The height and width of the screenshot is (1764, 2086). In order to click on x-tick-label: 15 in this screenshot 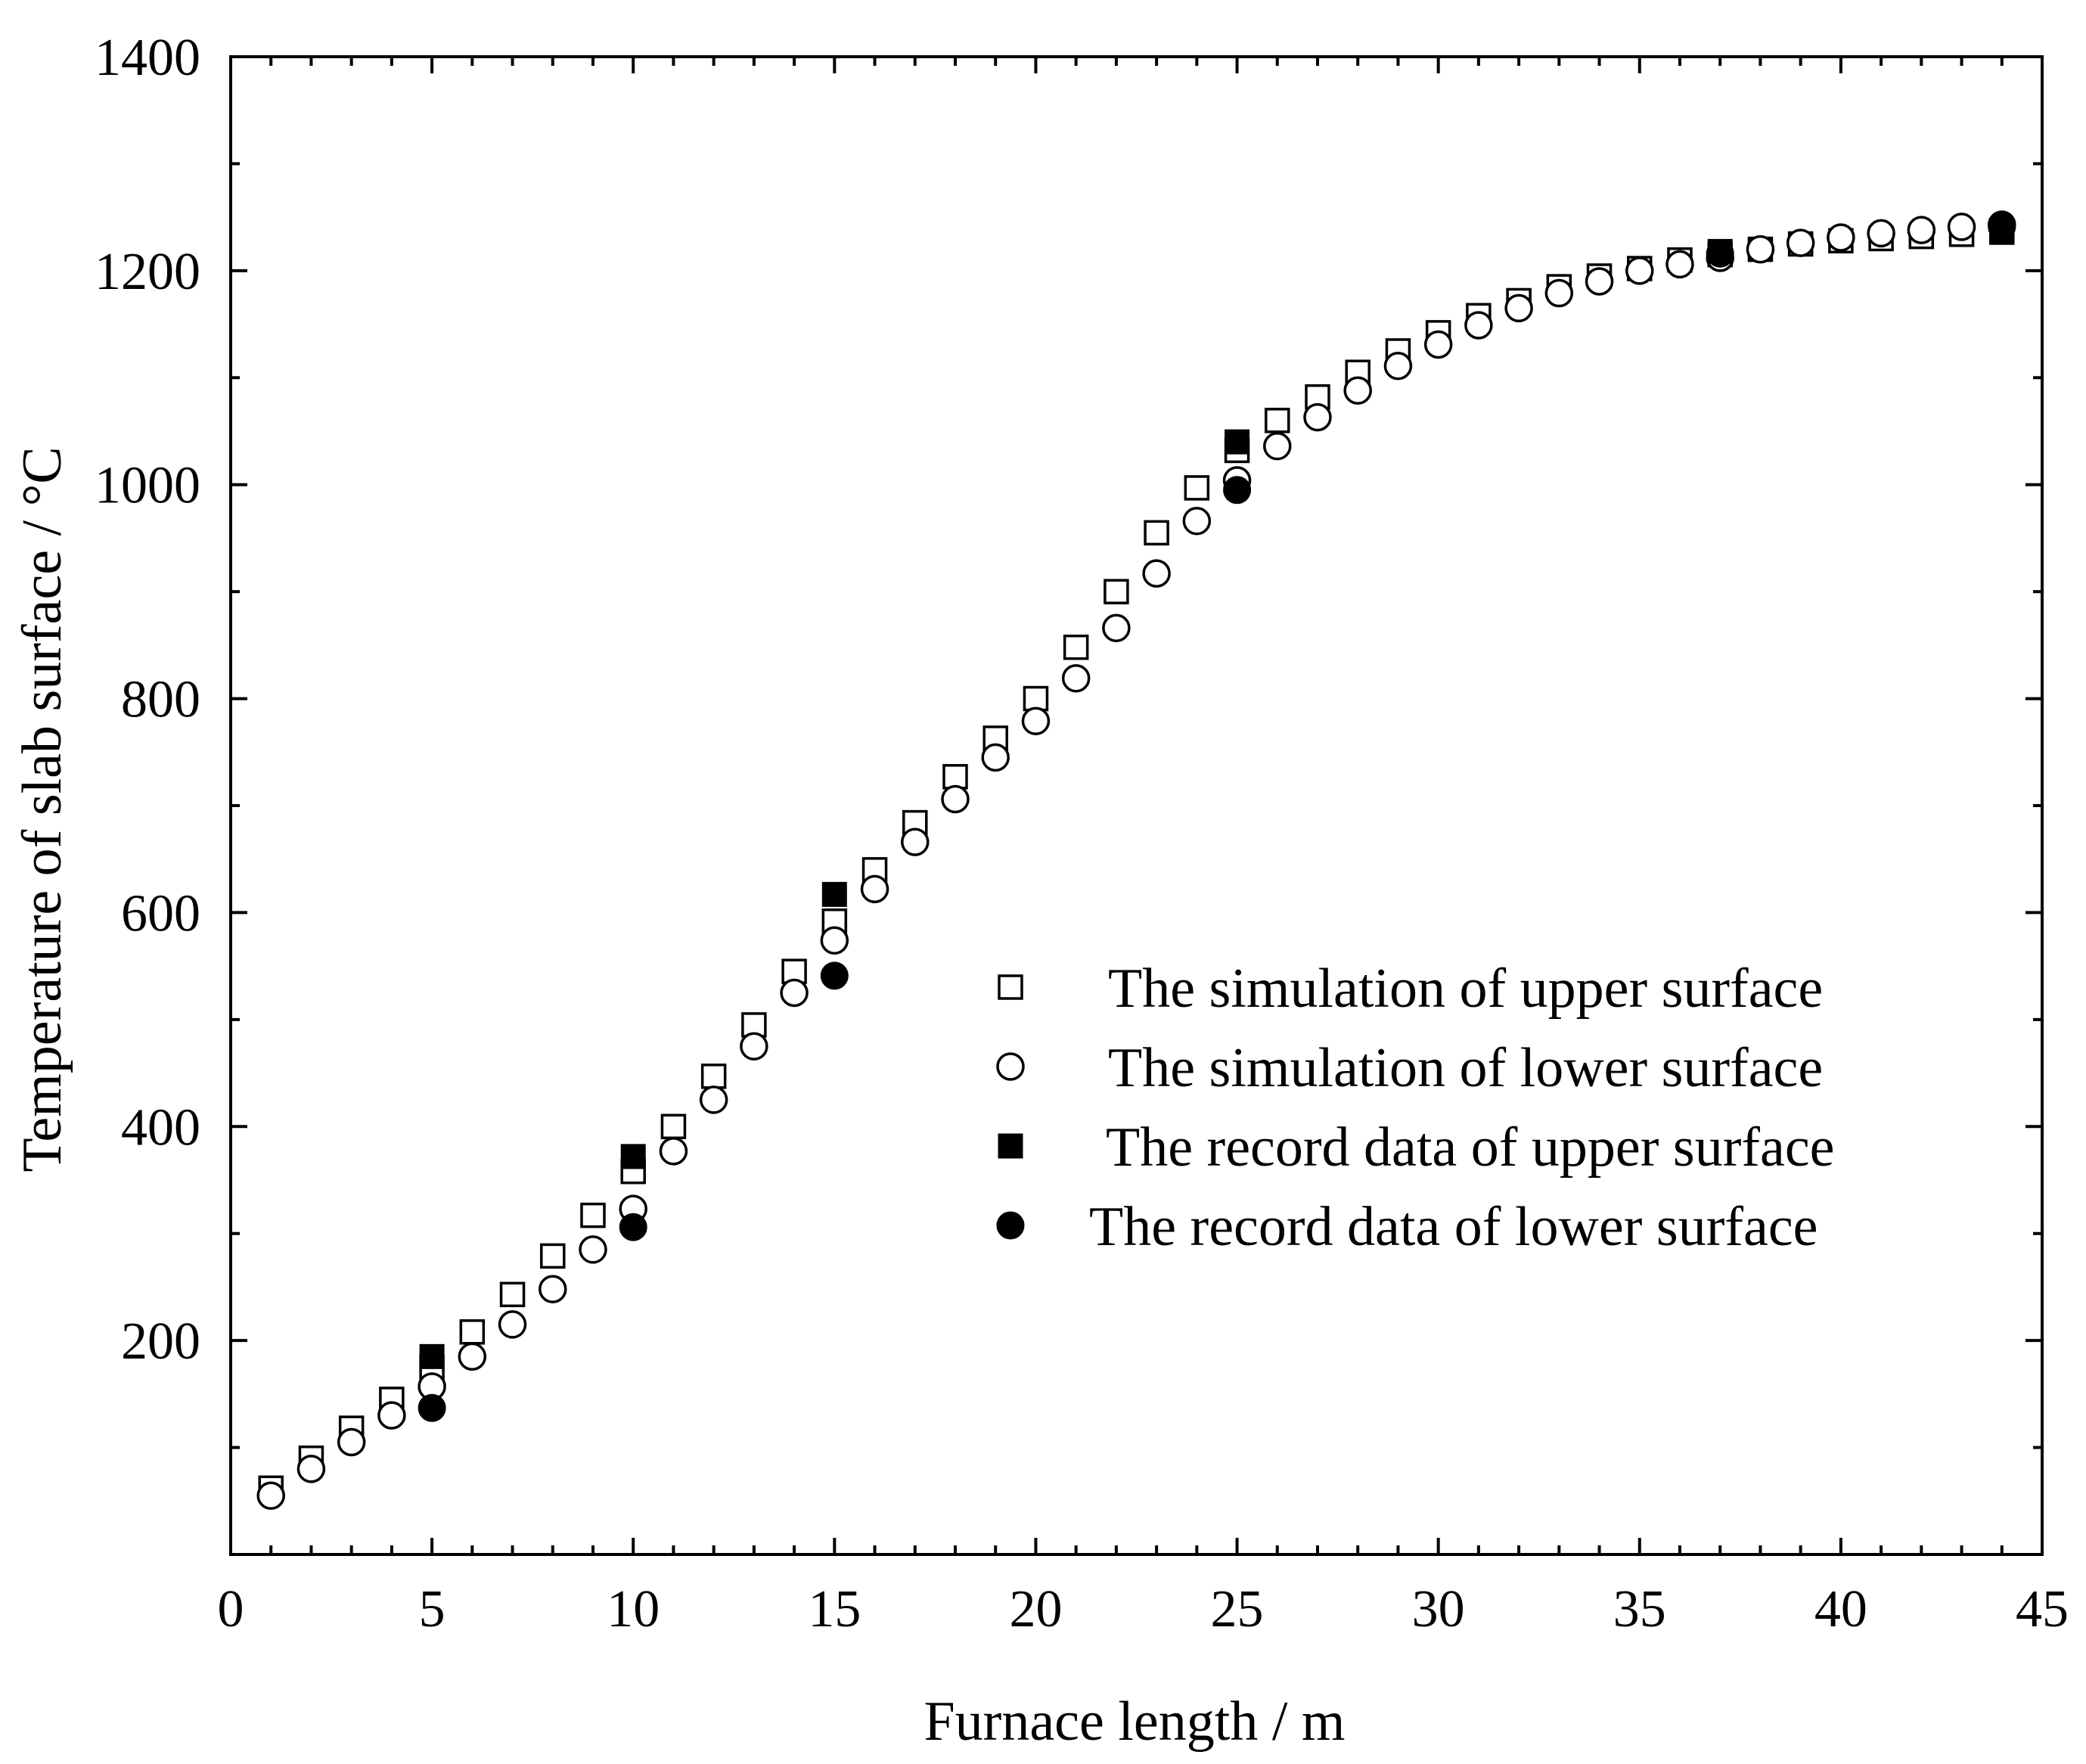, I will do `click(834, 1609)`.